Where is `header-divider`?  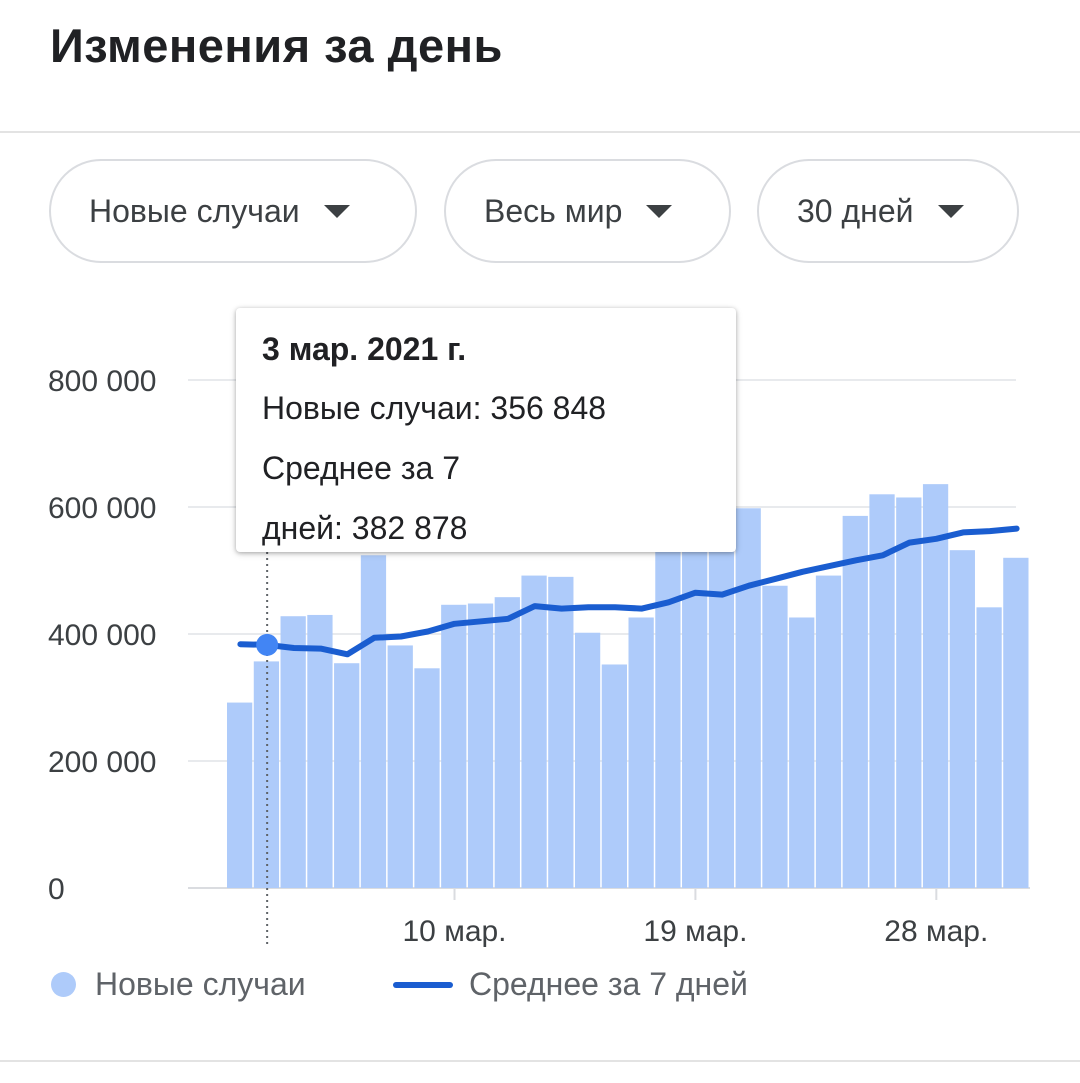
header-divider is located at coordinates (540, 132).